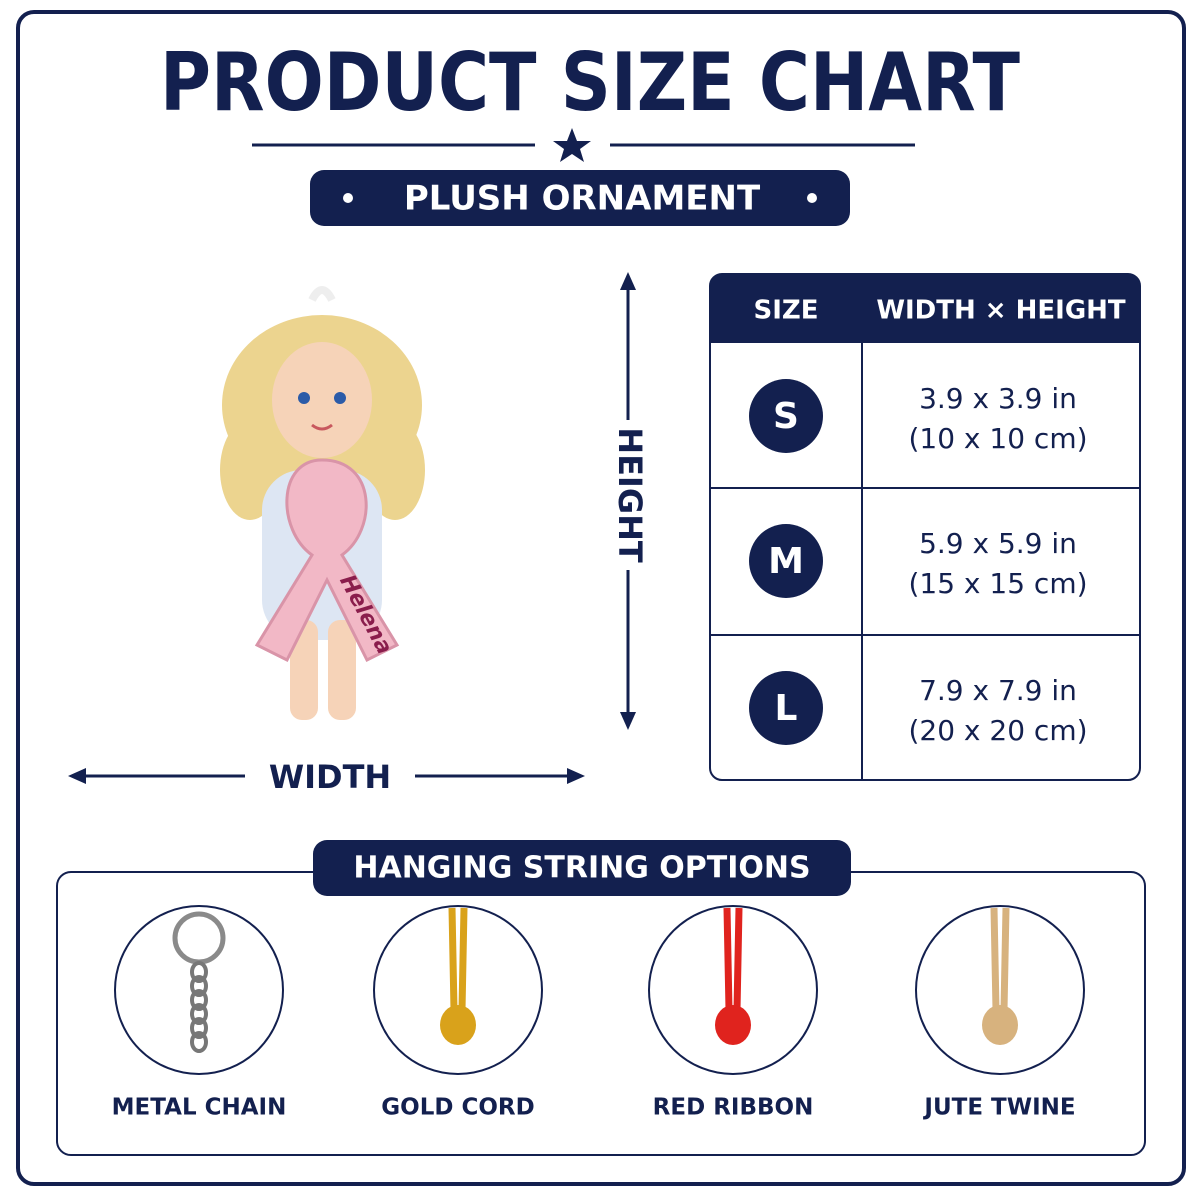 This screenshot has width=1200, height=1200. Describe the element at coordinates (572, 145) in the screenshot. I see `star` at that location.